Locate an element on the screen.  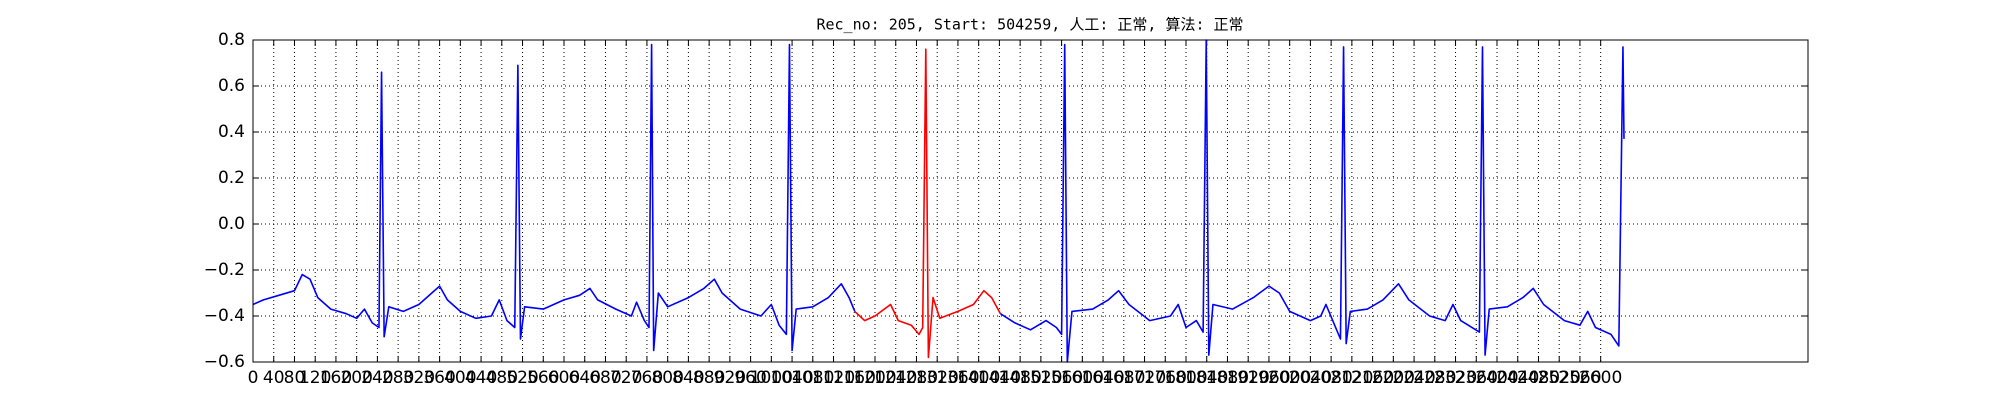
x-tick-label: 2160 is located at coordinates (1372, 378).